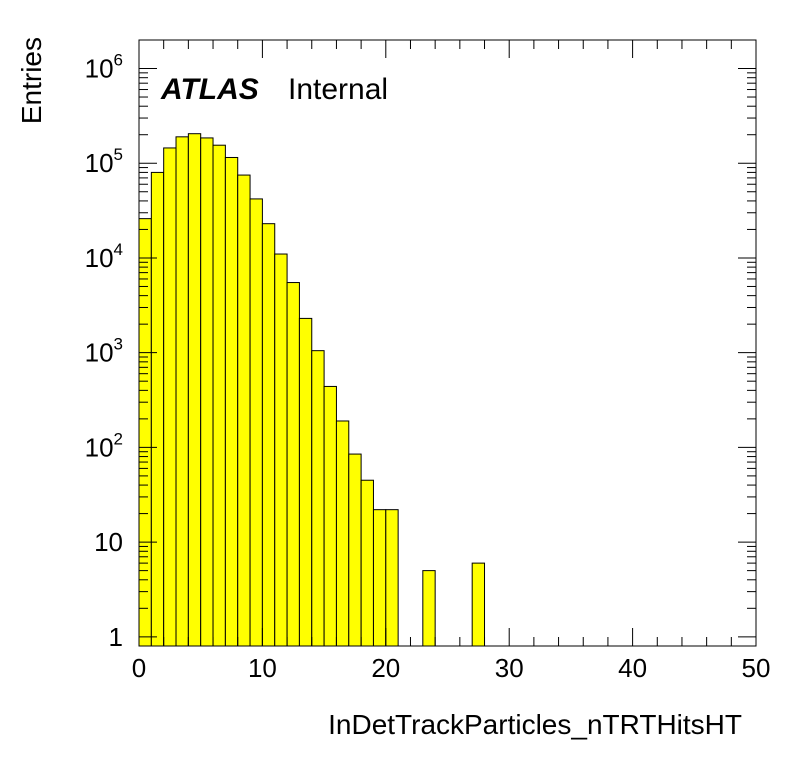  Describe the element at coordinates (338, 89) in the screenshot. I see `internal-label: Internal` at that location.